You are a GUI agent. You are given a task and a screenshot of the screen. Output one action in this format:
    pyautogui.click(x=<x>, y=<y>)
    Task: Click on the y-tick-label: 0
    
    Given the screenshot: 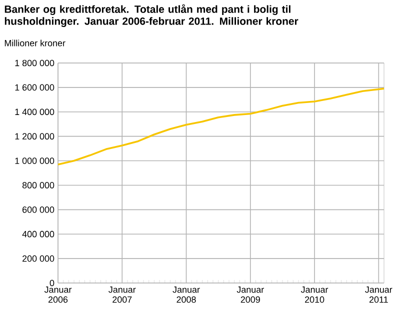 What is the action you would take?
    pyautogui.click(x=52, y=283)
    